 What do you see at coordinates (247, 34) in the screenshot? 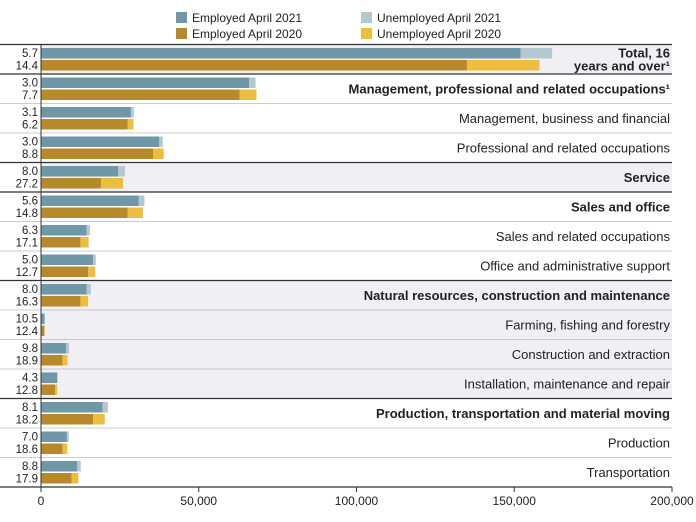
I see `legend-label: Employed April 2020` at bounding box center [247, 34].